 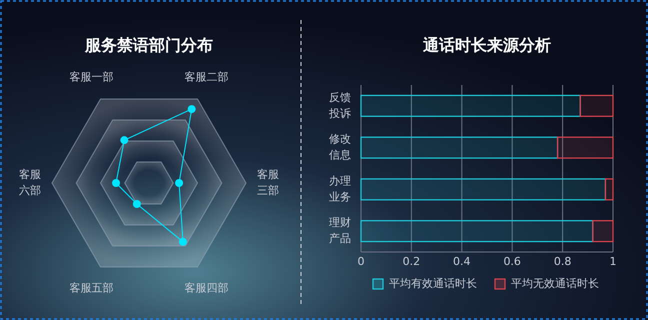 What do you see at coordinates (411, 261) in the screenshot?
I see `x-tick-label: 0.2` at bounding box center [411, 261].